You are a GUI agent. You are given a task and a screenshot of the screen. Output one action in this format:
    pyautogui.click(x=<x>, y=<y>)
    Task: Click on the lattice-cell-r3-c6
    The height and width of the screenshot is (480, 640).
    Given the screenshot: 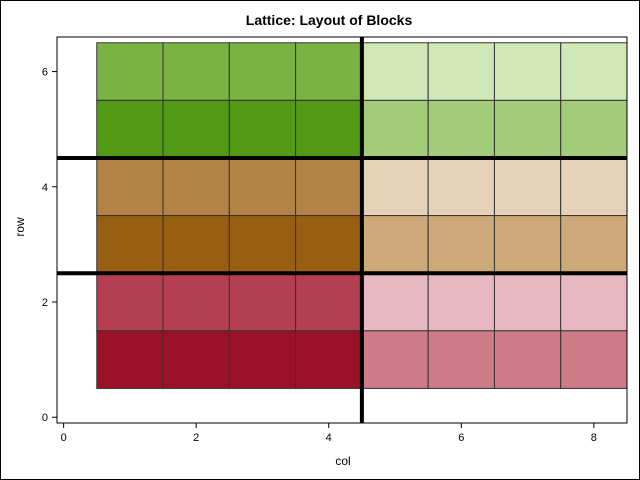 What is the action you would take?
    pyautogui.click(x=461, y=244)
    